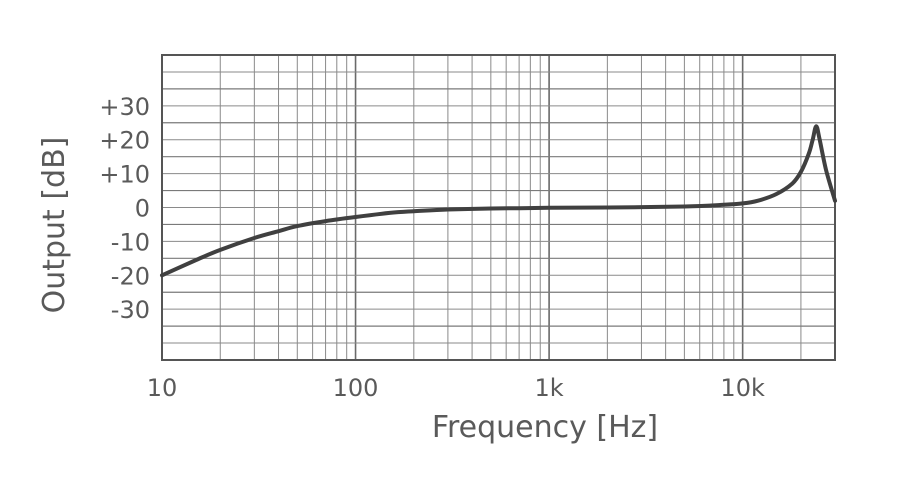  Describe the element at coordinates (545, 427) in the screenshot. I see `x-axis-title: Frequency [Hz]` at that location.